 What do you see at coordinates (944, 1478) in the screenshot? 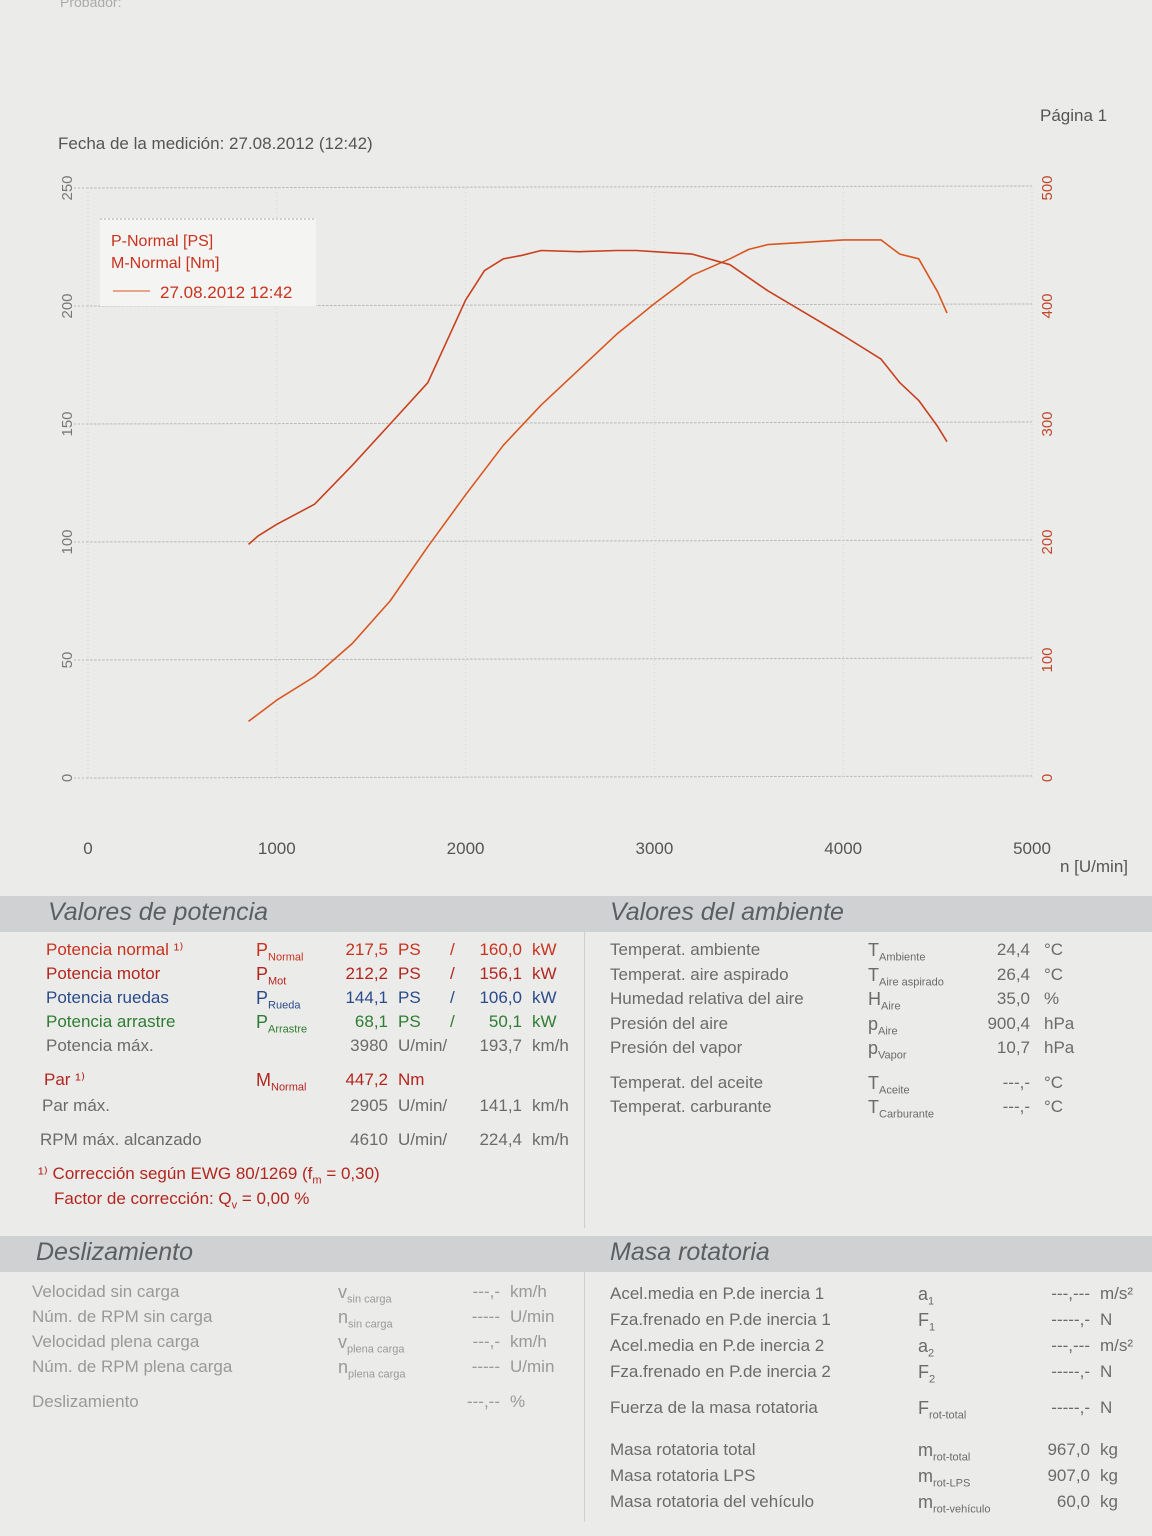
I see `row-symbol: mrot-LPS` at bounding box center [944, 1478].